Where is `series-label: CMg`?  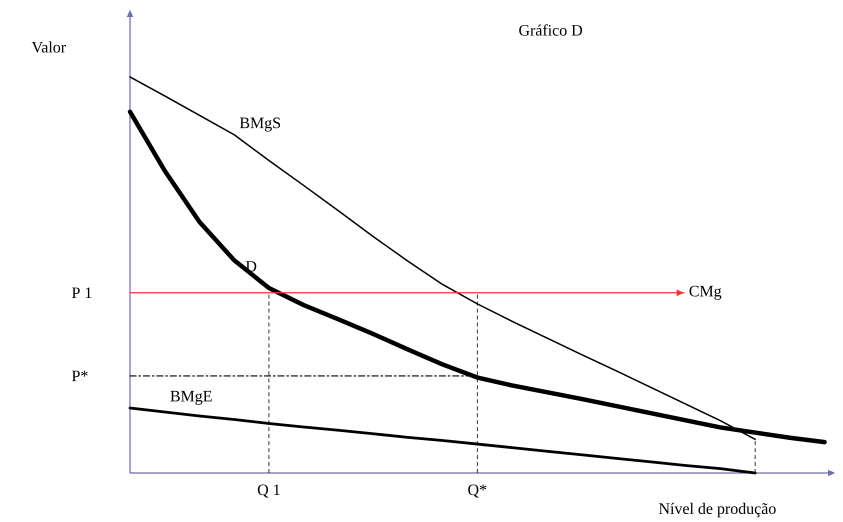
series-label: CMg is located at coordinates (706, 293).